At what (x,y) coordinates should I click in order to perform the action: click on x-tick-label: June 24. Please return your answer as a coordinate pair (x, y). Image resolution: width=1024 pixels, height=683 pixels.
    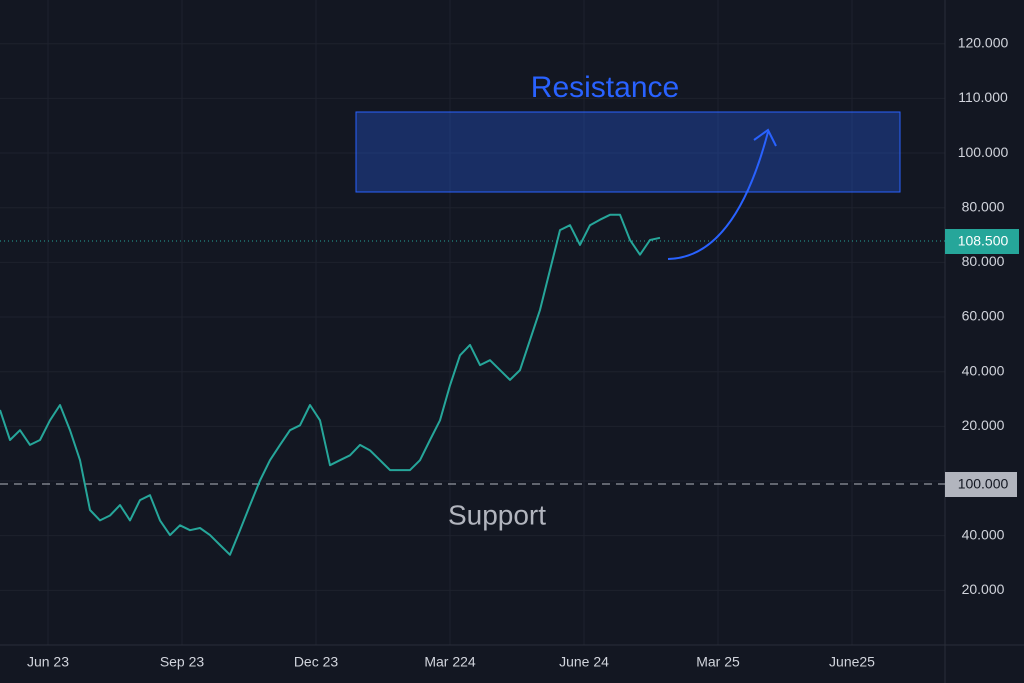
    Looking at the image, I should click on (584, 662).